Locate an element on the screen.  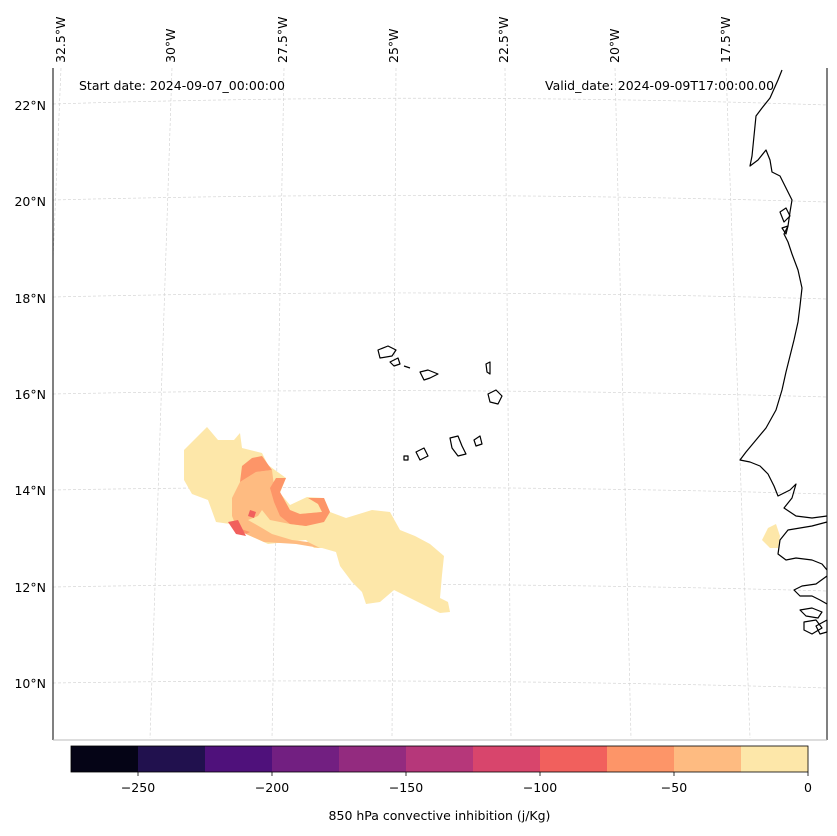
island-santa-luzia is located at coordinates (407, 367).